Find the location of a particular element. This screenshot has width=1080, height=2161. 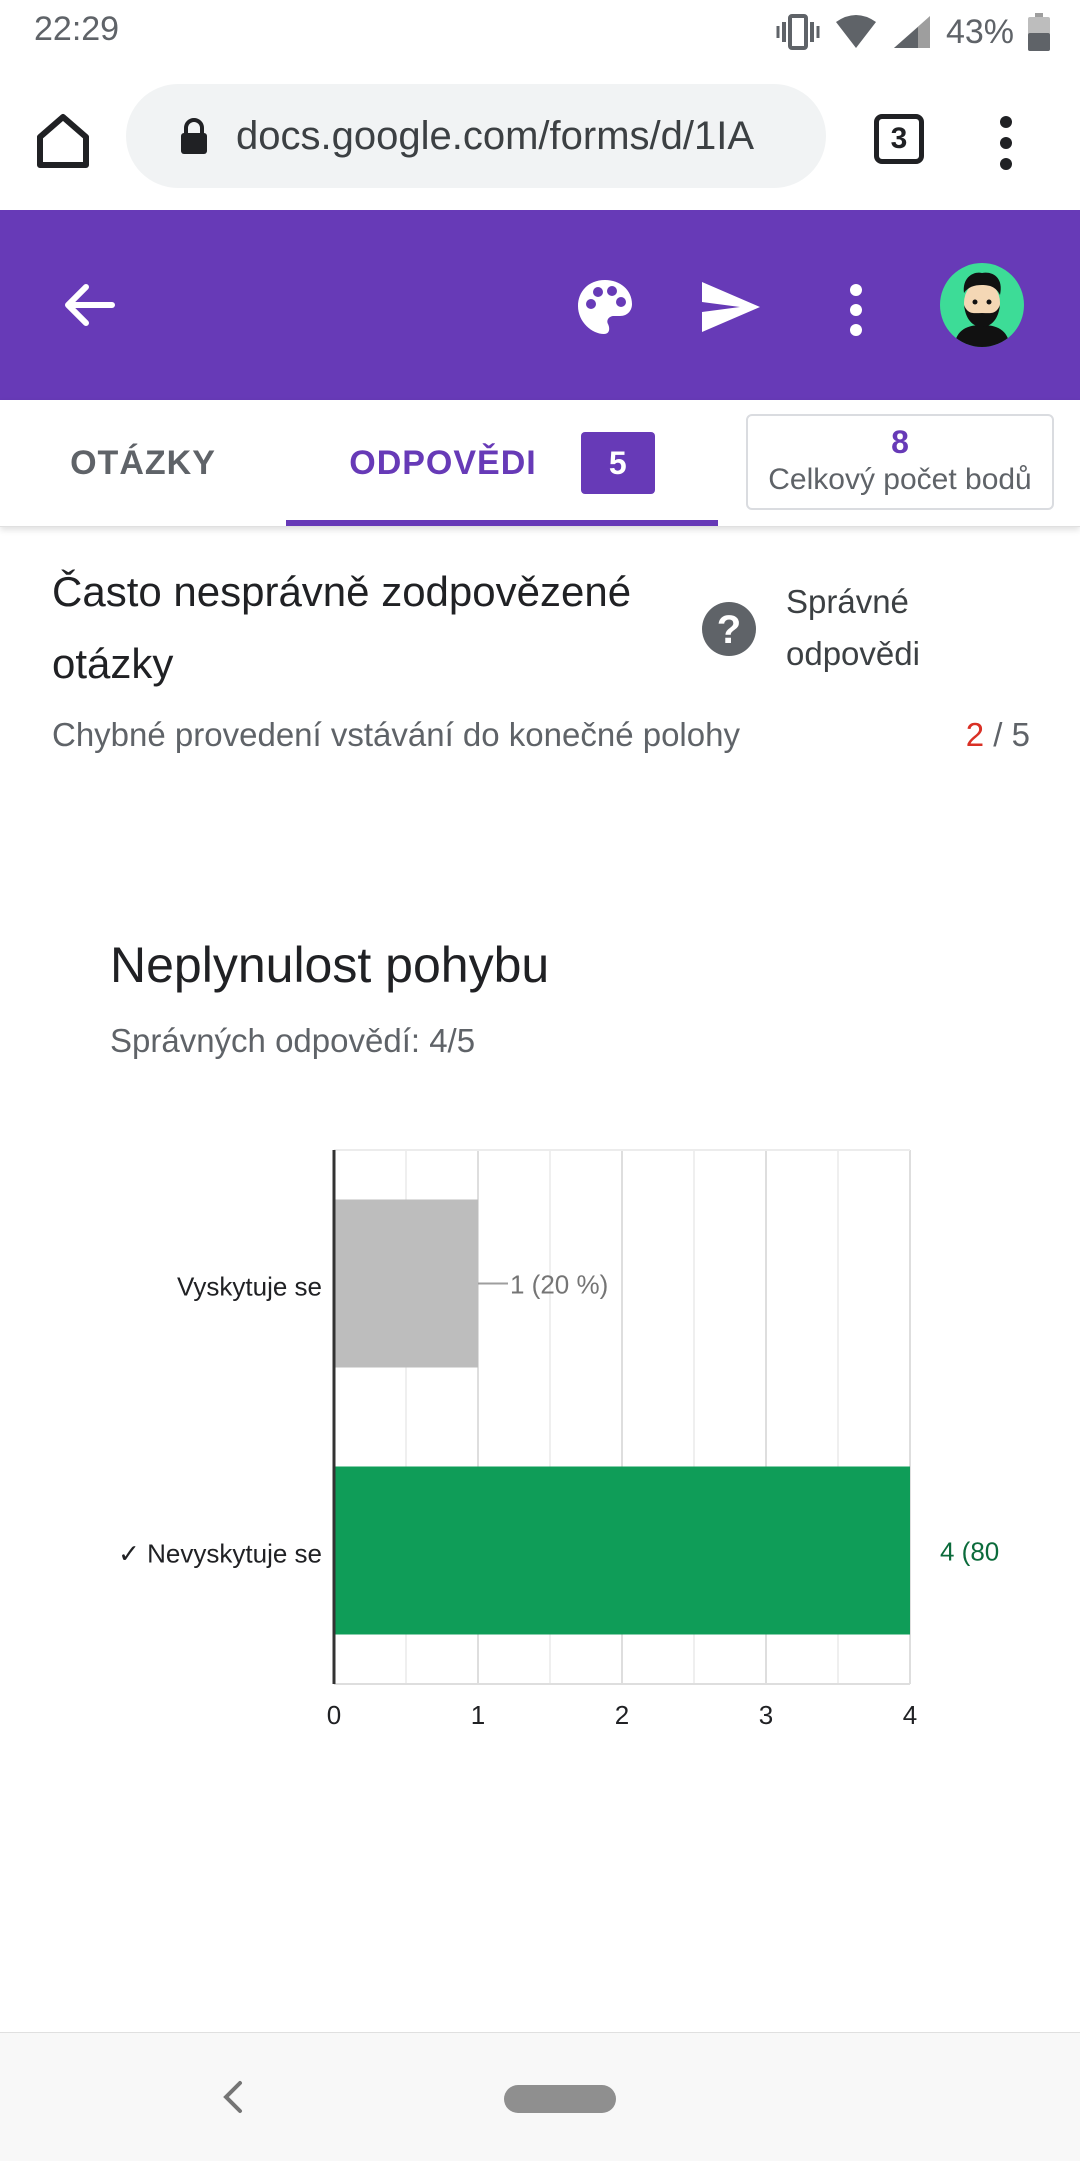

more-options-button is located at coordinates (856, 310).